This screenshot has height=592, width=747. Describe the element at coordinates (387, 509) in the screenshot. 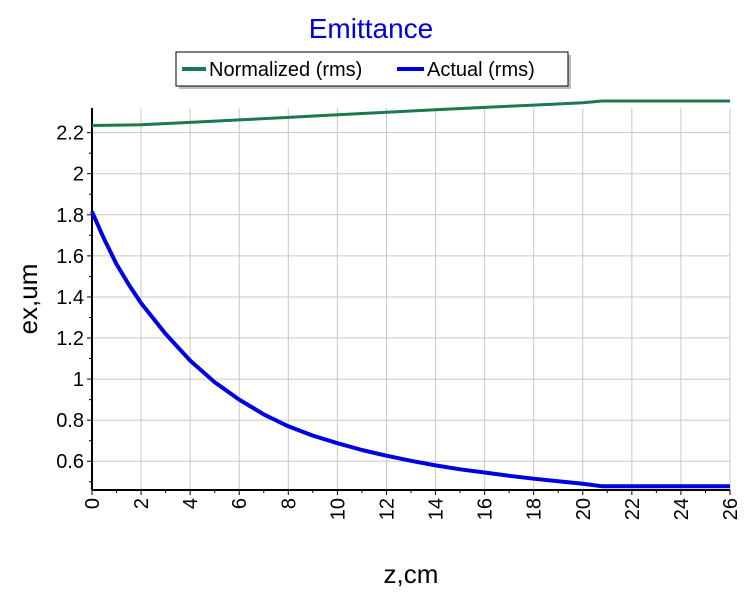

I see `x-tick-label: 12` at that location.